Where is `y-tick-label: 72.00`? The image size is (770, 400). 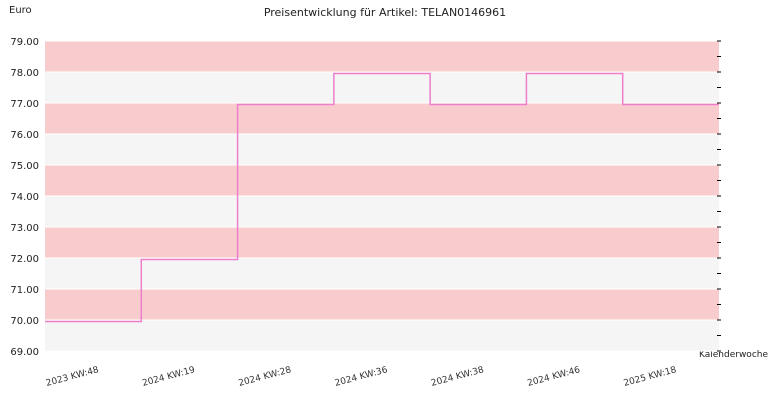
y-tick-label: 72.00 is located at coordinates (24, 259).